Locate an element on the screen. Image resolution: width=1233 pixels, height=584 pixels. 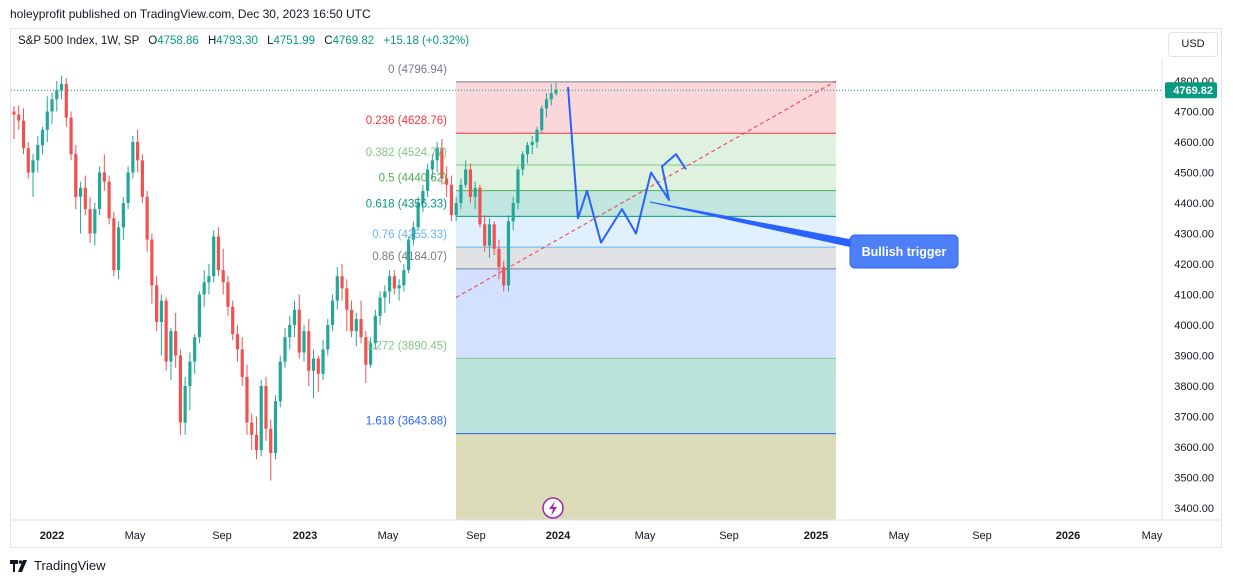
change-value: +15.18 (+0.32%) is located at coordinates (426, 41).